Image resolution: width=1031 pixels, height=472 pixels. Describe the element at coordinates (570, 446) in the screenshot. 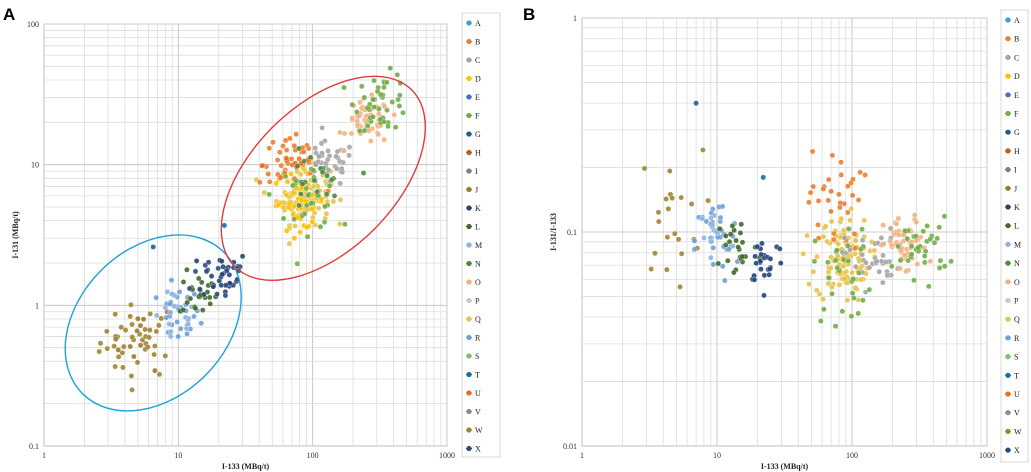

I see `y-tick-label: 0.01` at that location.